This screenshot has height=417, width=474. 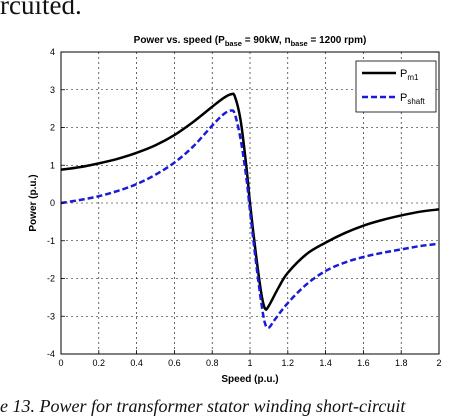 What do you see at coordinates (99, 363) in the screenshot?
I see `x-tick-label: 0.2` at bounding box center [99, 363].